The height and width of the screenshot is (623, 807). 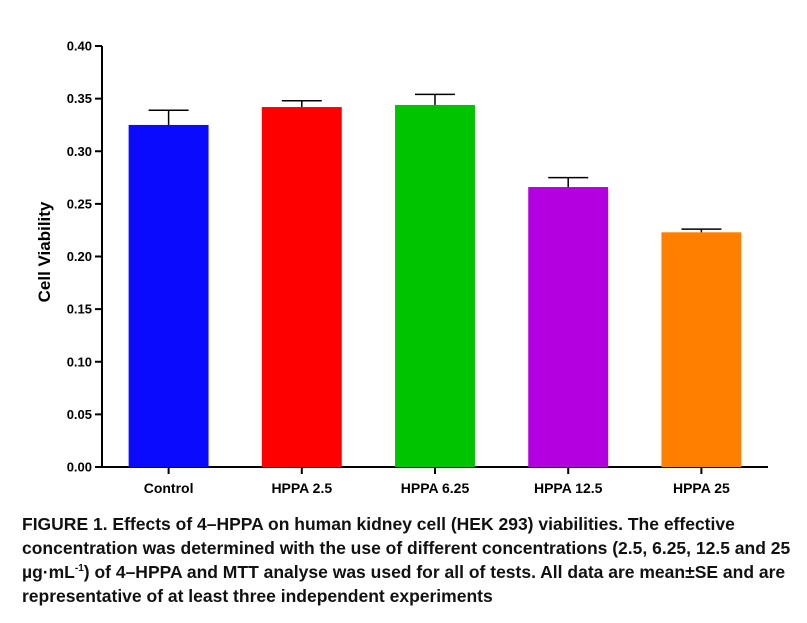 I want to click on y-tick-label: 0.00, so click(x=79, y=467).